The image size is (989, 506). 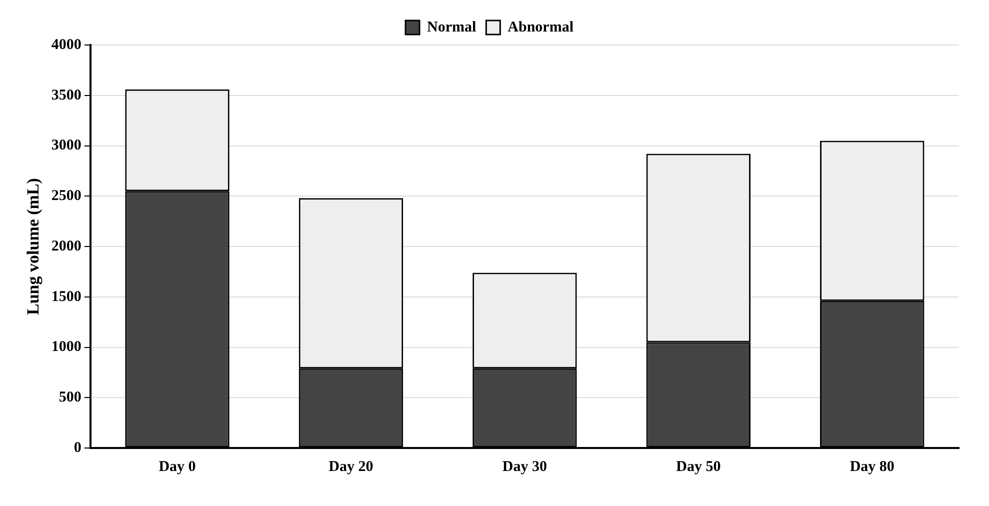 What do you see at coordinates (66, 146) in the screenshot?
I see `y-tick-label: 3000` at bounding box center [66, 146].